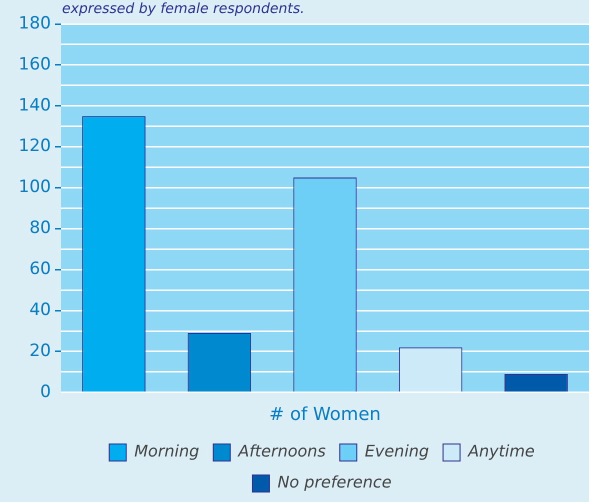  I want to click on x-axis-title: # of Women, so click(325, 414).